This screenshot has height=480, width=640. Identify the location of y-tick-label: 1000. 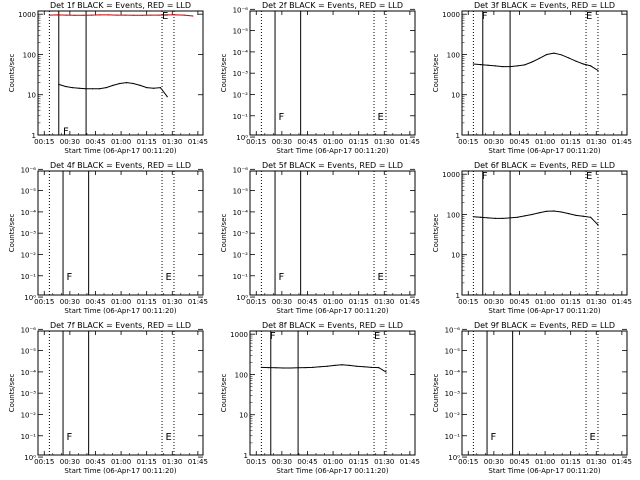
(451, 15).